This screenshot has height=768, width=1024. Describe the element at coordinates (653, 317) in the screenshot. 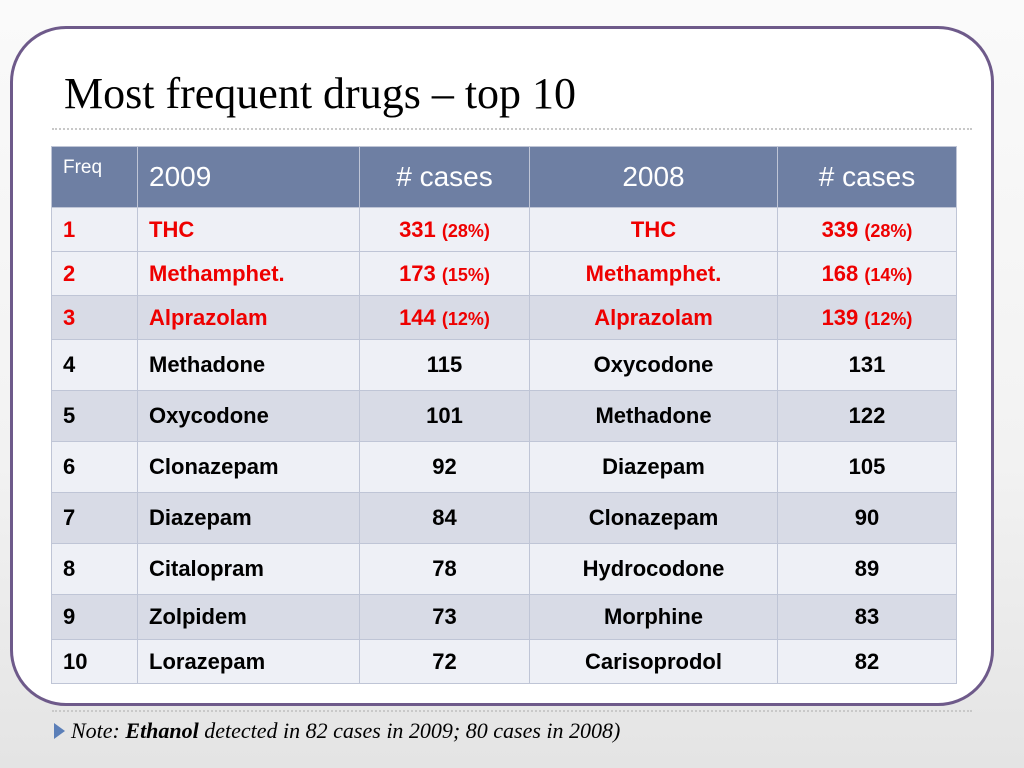

I see `drug-2008-cell: Alprazolam` at that location.